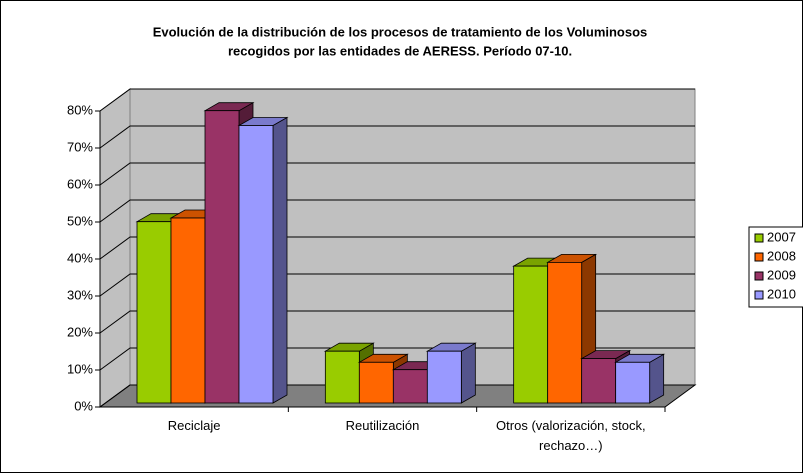 This screenshot has height=473, width=803. I want to click on x-tick-label: Otros (valorización, stock, rechazo…), so click(571, 435).